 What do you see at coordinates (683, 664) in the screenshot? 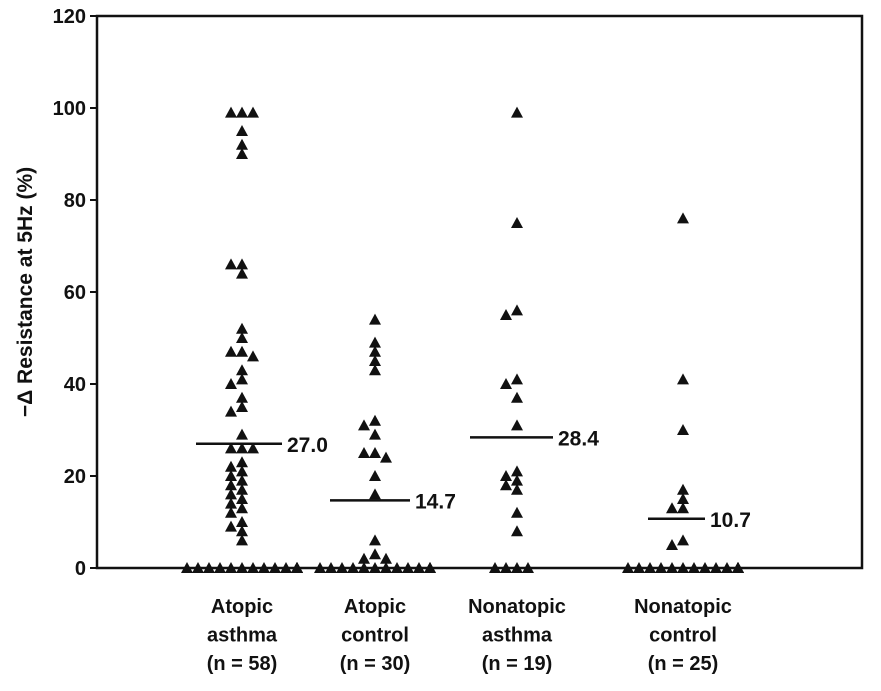
I see `category-label: (n = 25)` at bounding box center [683, 664].